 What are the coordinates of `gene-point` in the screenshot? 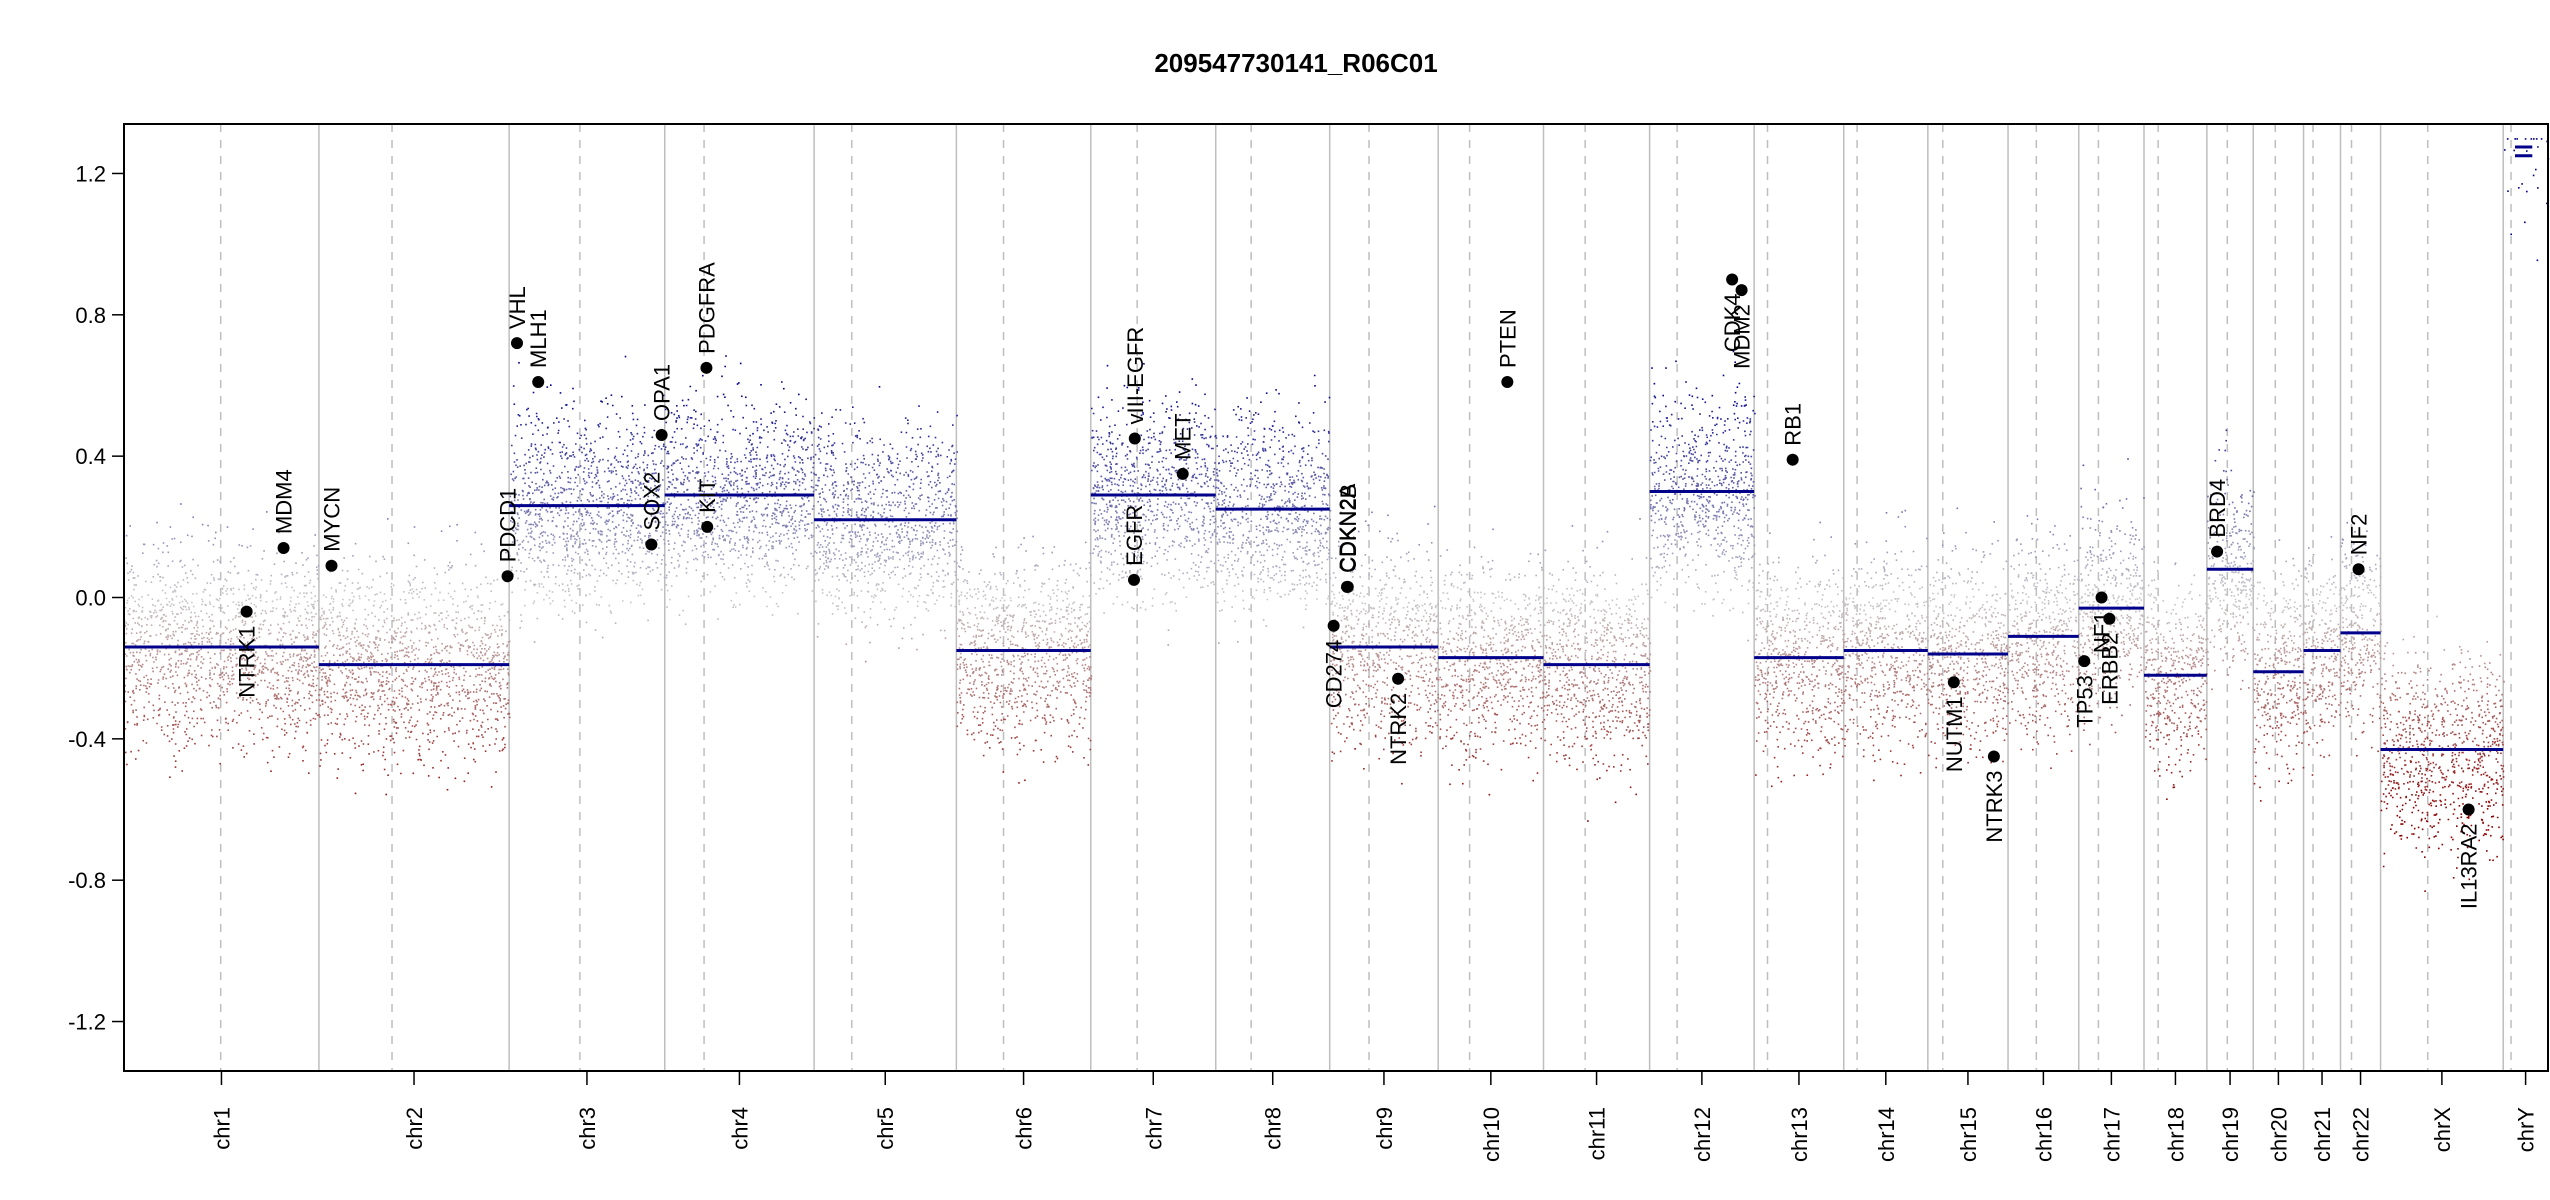 It's located at (2358, 569).